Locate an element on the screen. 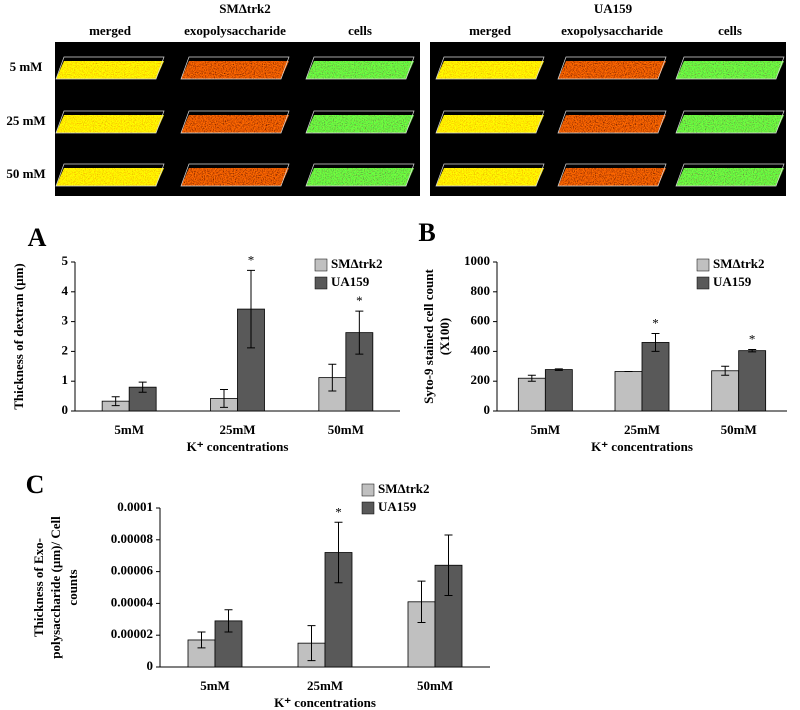  y-axis-label: (X100) is located at coordinates (444, 337).